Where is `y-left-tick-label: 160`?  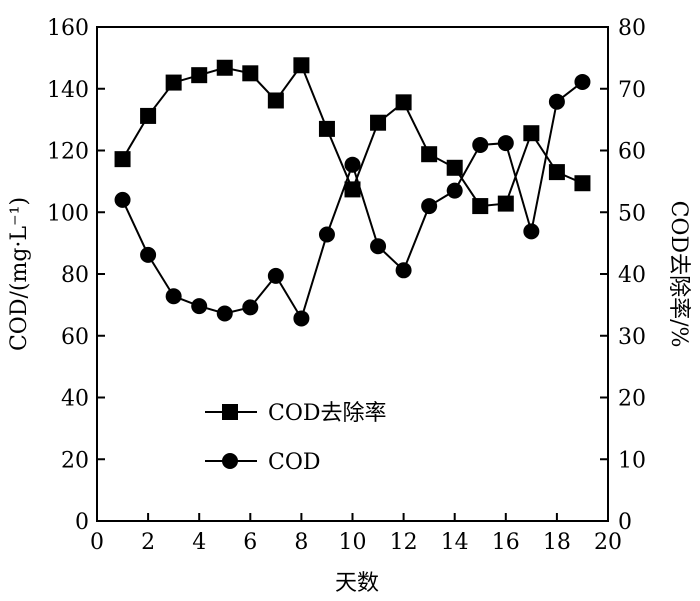 y-left-tick-label: 160 is located at coordinates (68, 28).